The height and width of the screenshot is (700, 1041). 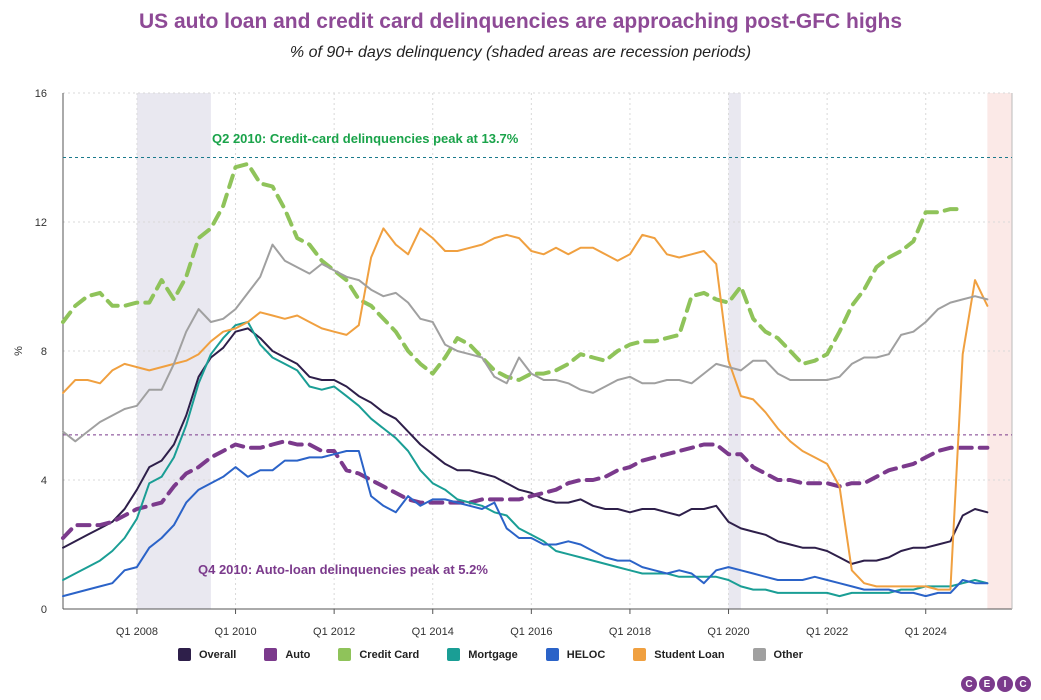 I want to click on legend-label: Other, so click(x=788, y=654).